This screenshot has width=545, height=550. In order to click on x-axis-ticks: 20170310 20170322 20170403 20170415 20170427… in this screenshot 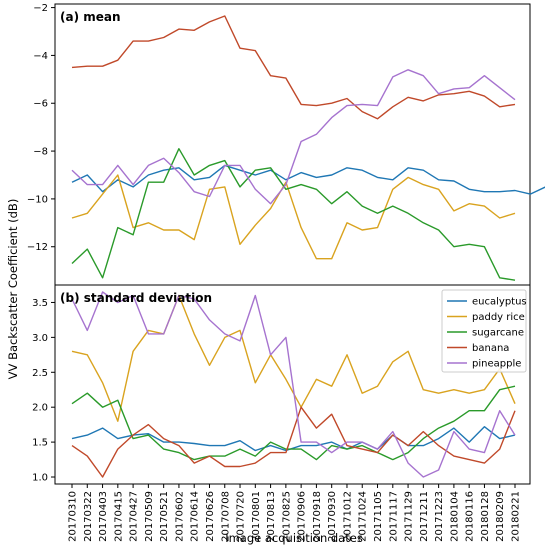, I will do `click(295, 513)`.